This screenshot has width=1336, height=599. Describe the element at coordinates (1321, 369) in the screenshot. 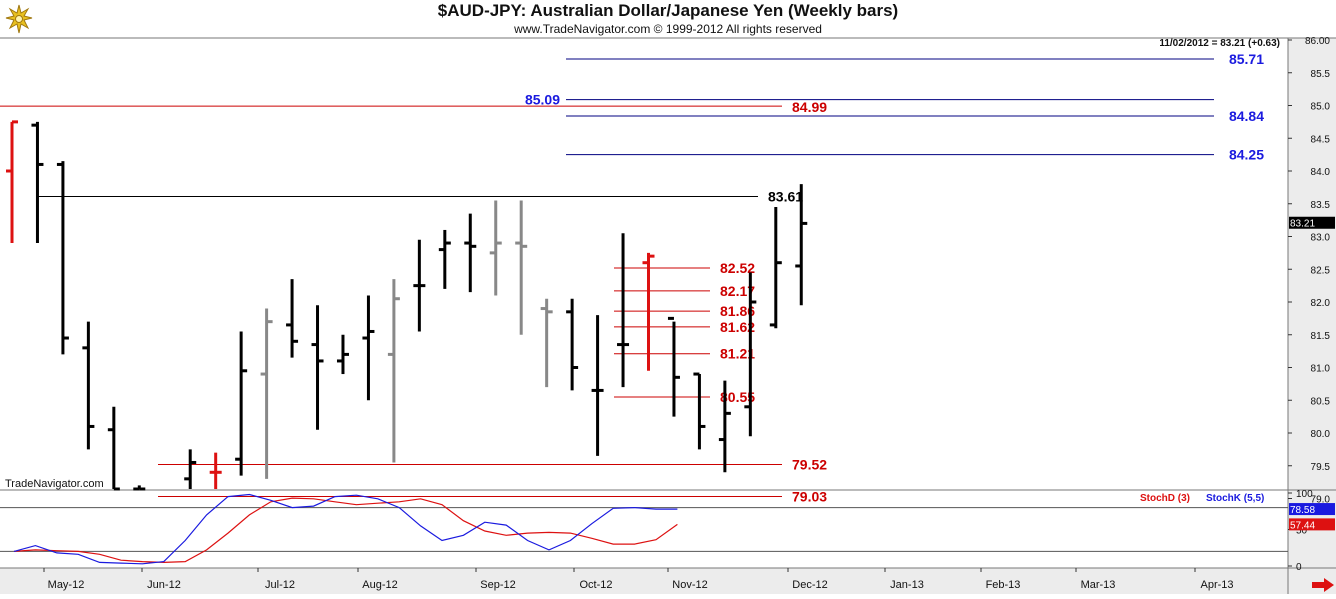

I see `price-tick-label: 81.0` at that location.